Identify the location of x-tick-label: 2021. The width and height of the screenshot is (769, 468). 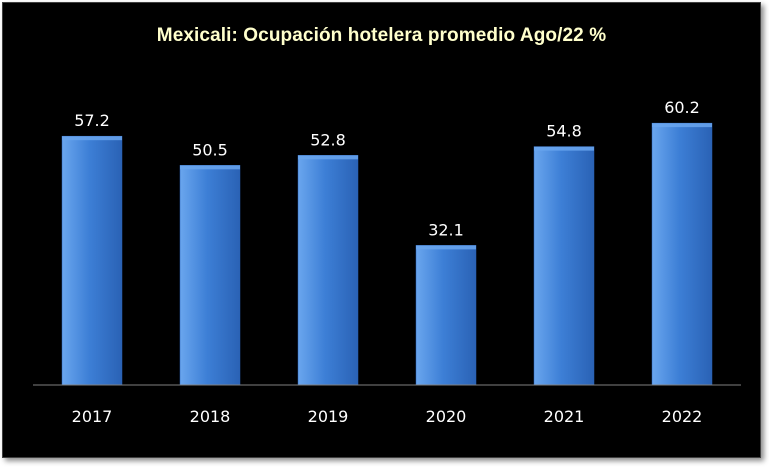
(564, 416).